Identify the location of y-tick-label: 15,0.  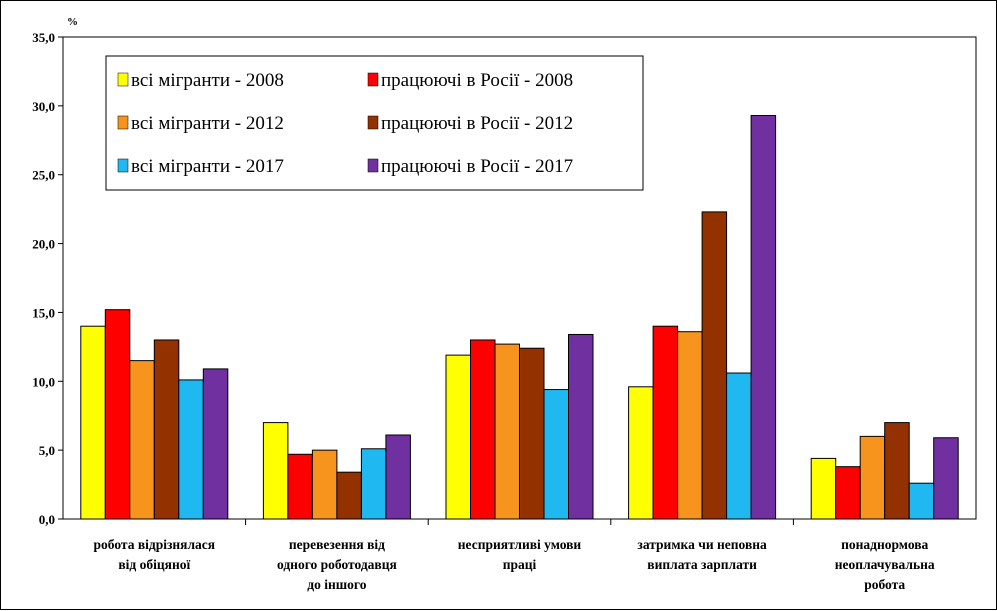
(43, 312).